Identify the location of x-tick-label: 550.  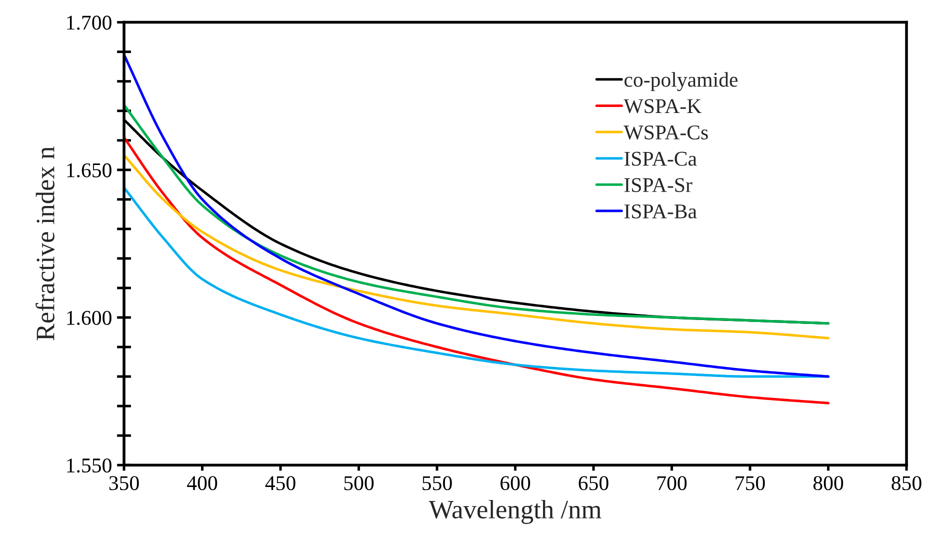
(437, 483).